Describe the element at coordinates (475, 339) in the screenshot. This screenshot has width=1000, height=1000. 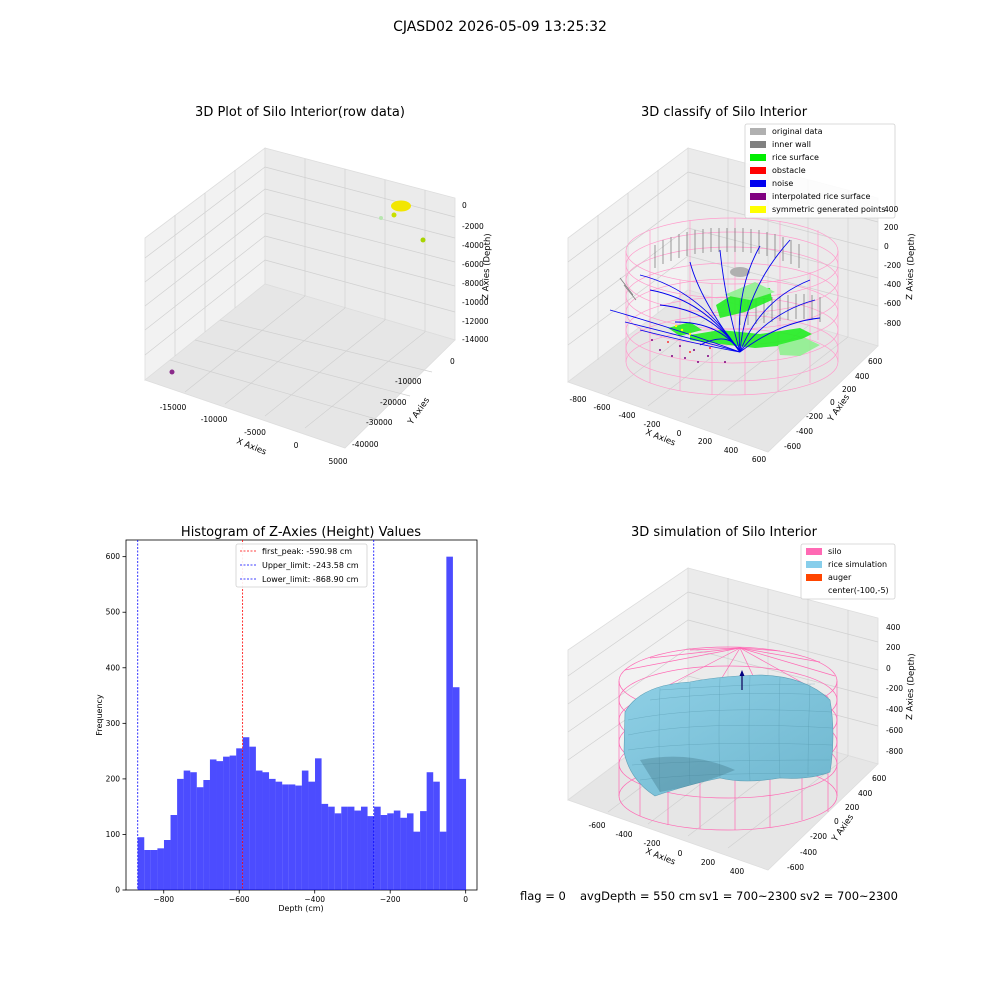
I see `raw-ztick: -14000` at that location.